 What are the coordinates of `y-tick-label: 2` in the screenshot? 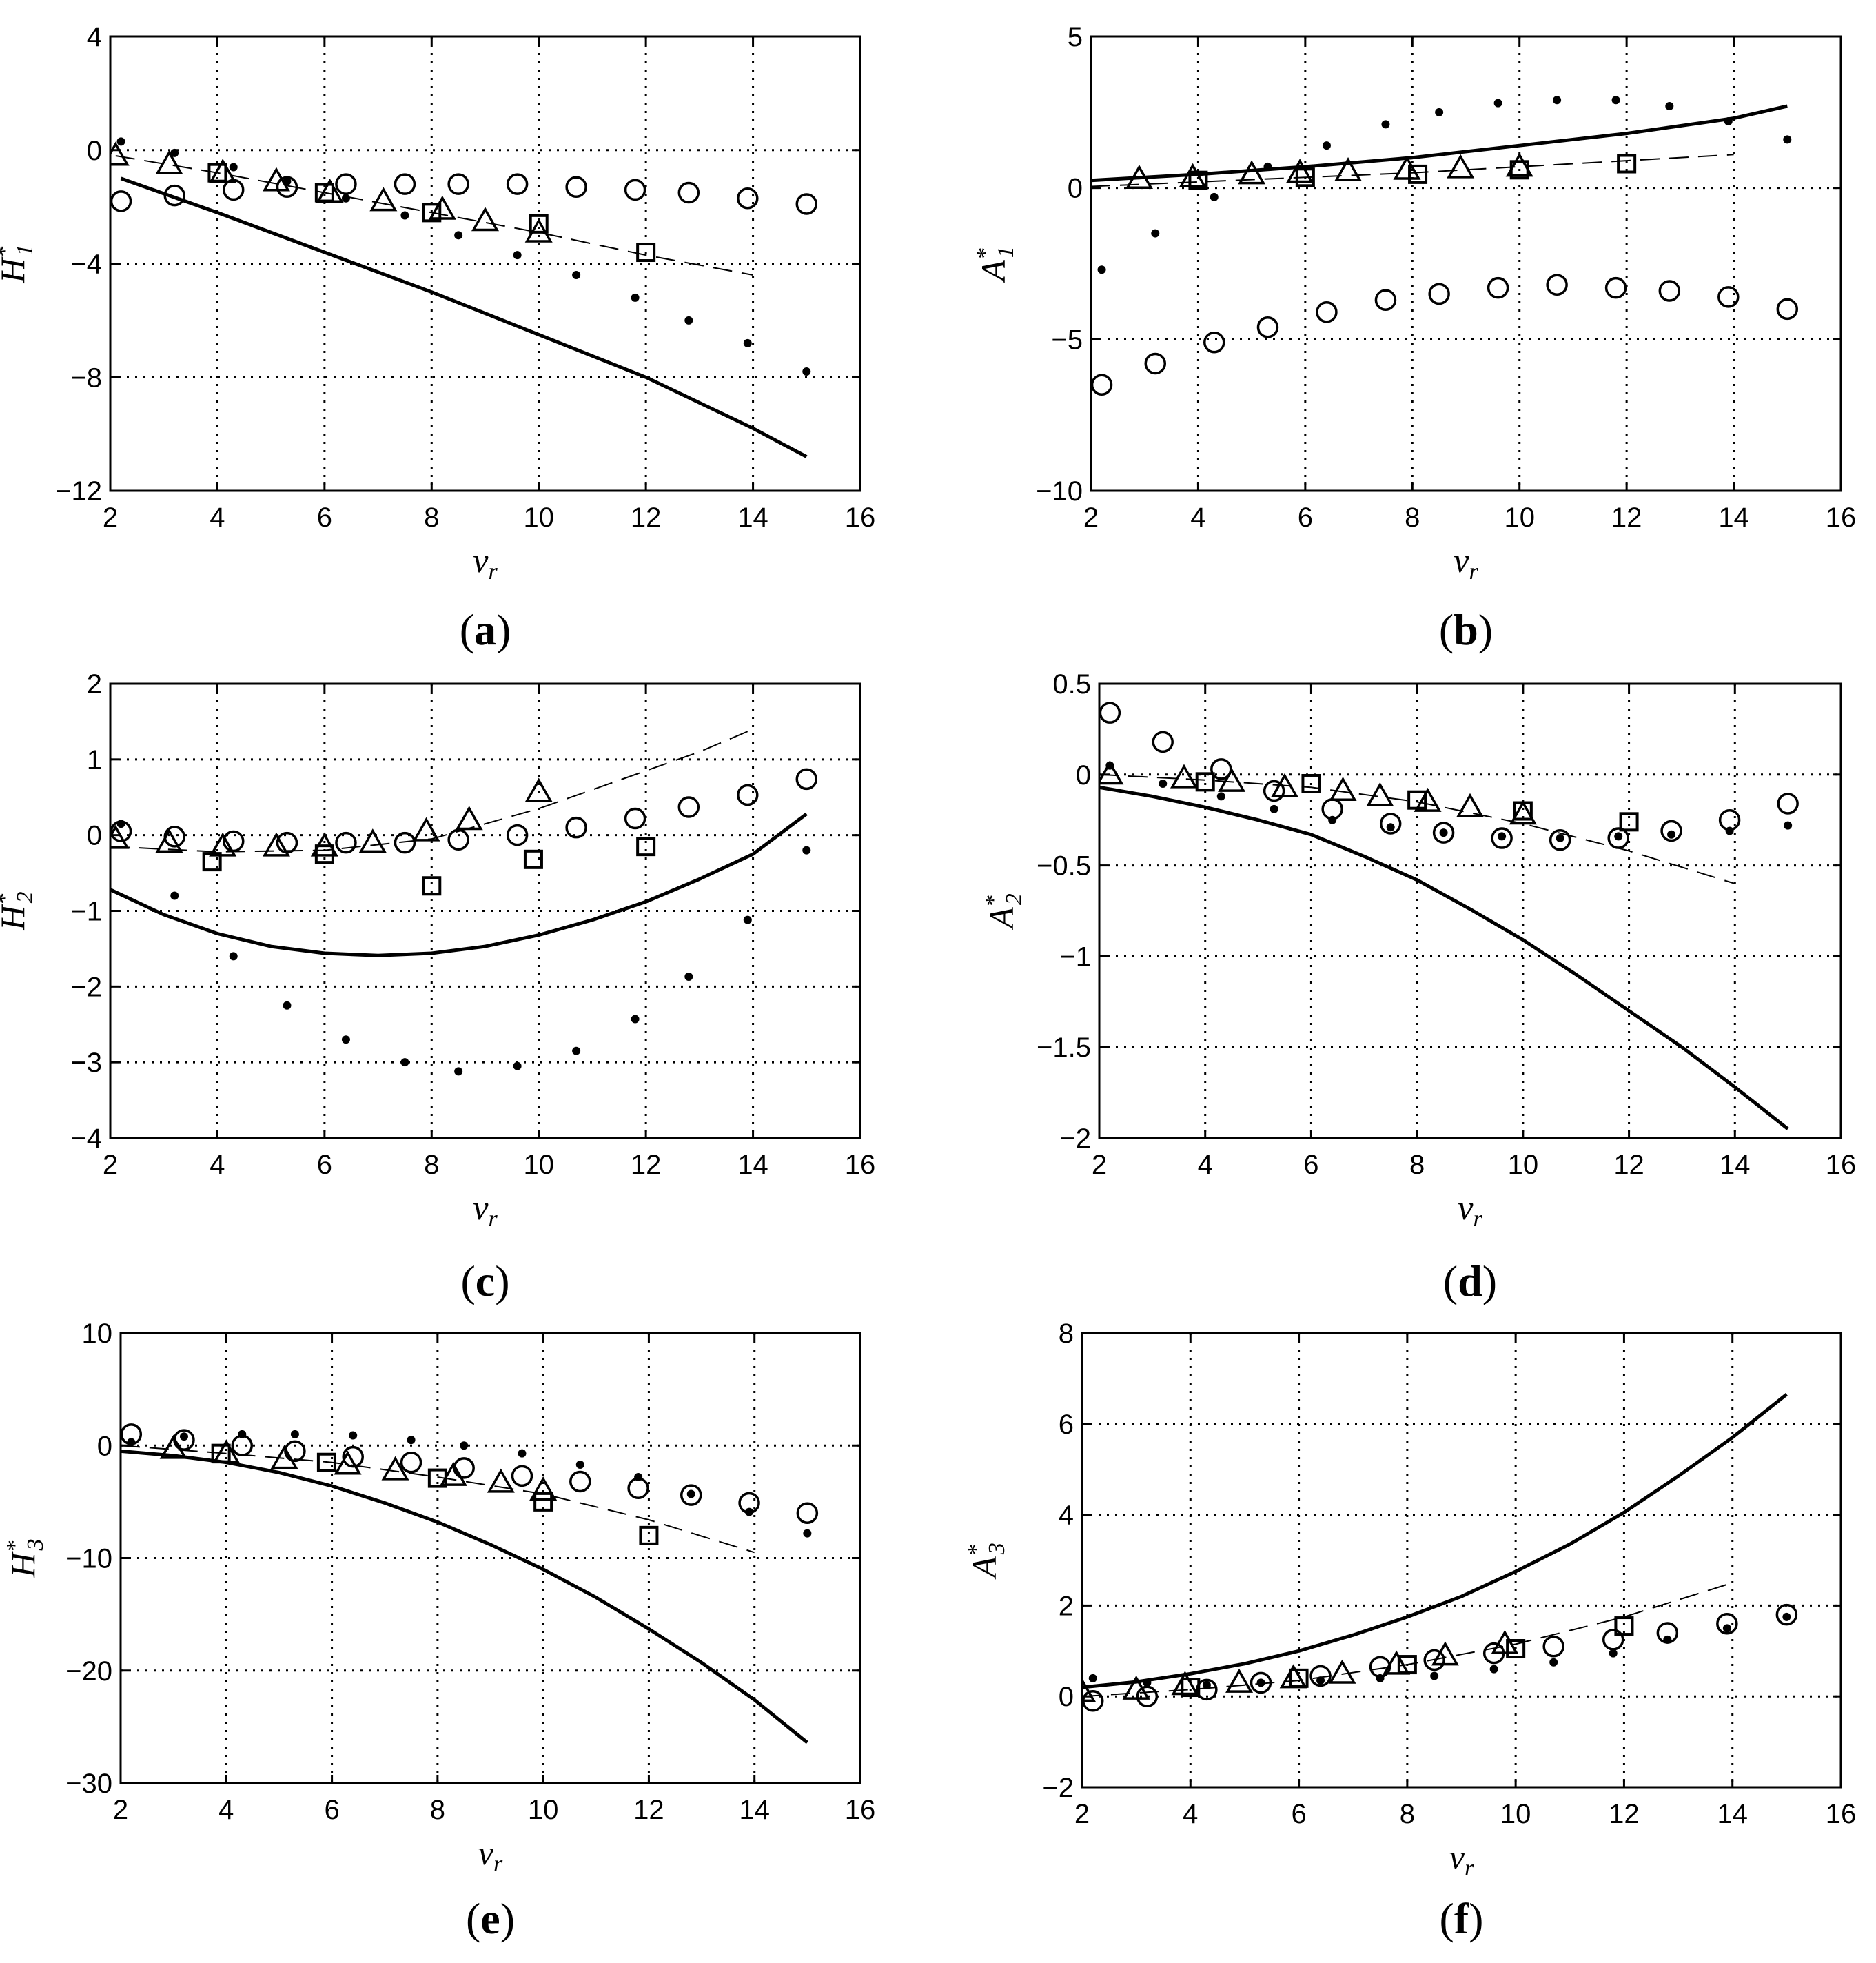 It's located at (94, 685).